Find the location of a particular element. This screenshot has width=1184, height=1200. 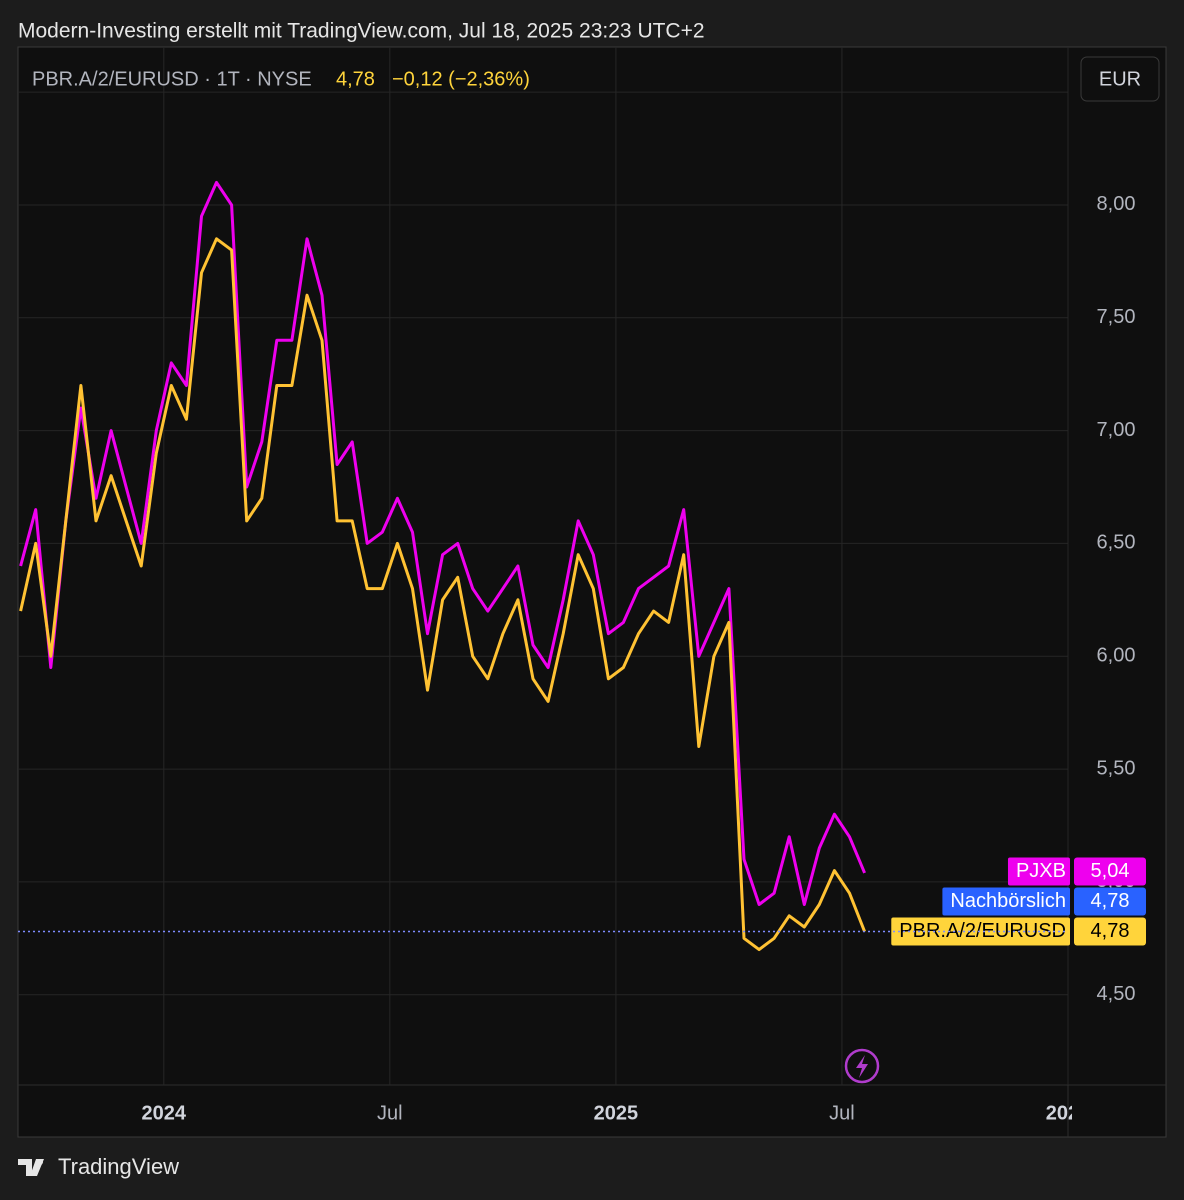

brand: TradingView is located at coordinates (118, 1166).